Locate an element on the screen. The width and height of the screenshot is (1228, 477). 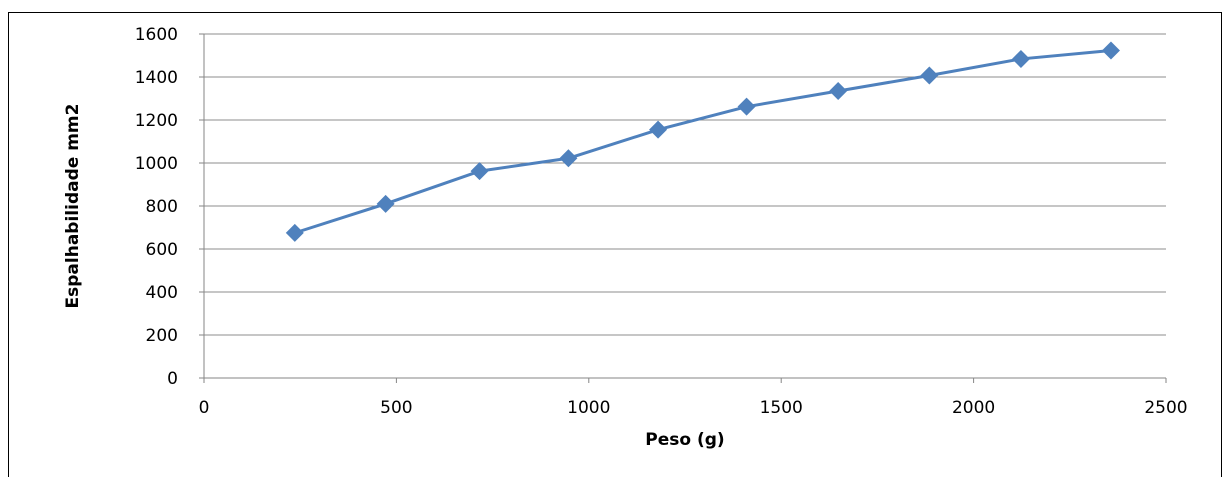
x-tick-label: 2000 is located at coordinates (973, 408).